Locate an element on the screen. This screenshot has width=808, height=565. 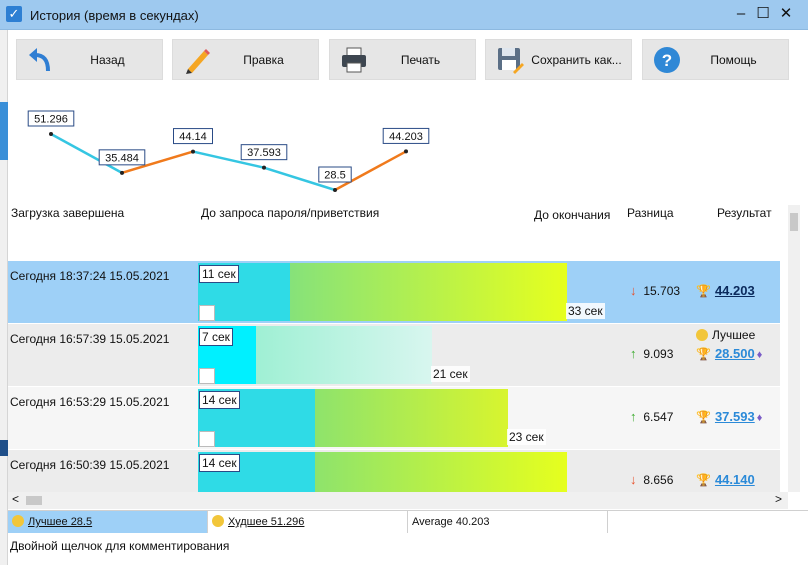
result-value: 🏆 37.593 ♦ is located at coordinates (729, 416).